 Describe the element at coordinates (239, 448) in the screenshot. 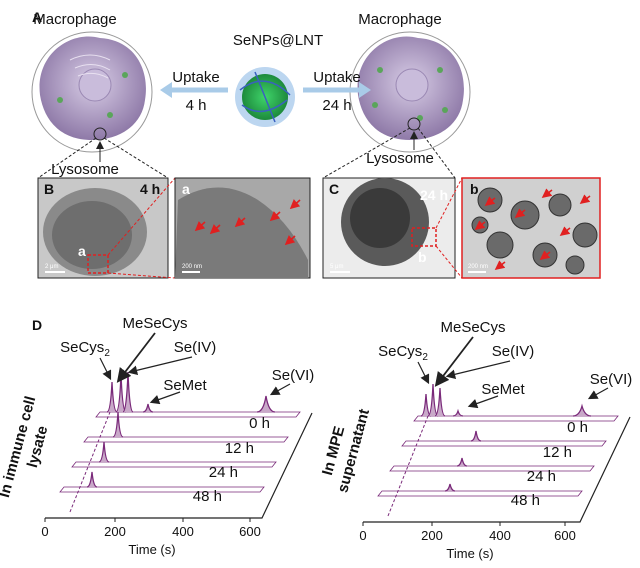

I see `time-label: 12 h` at that location.